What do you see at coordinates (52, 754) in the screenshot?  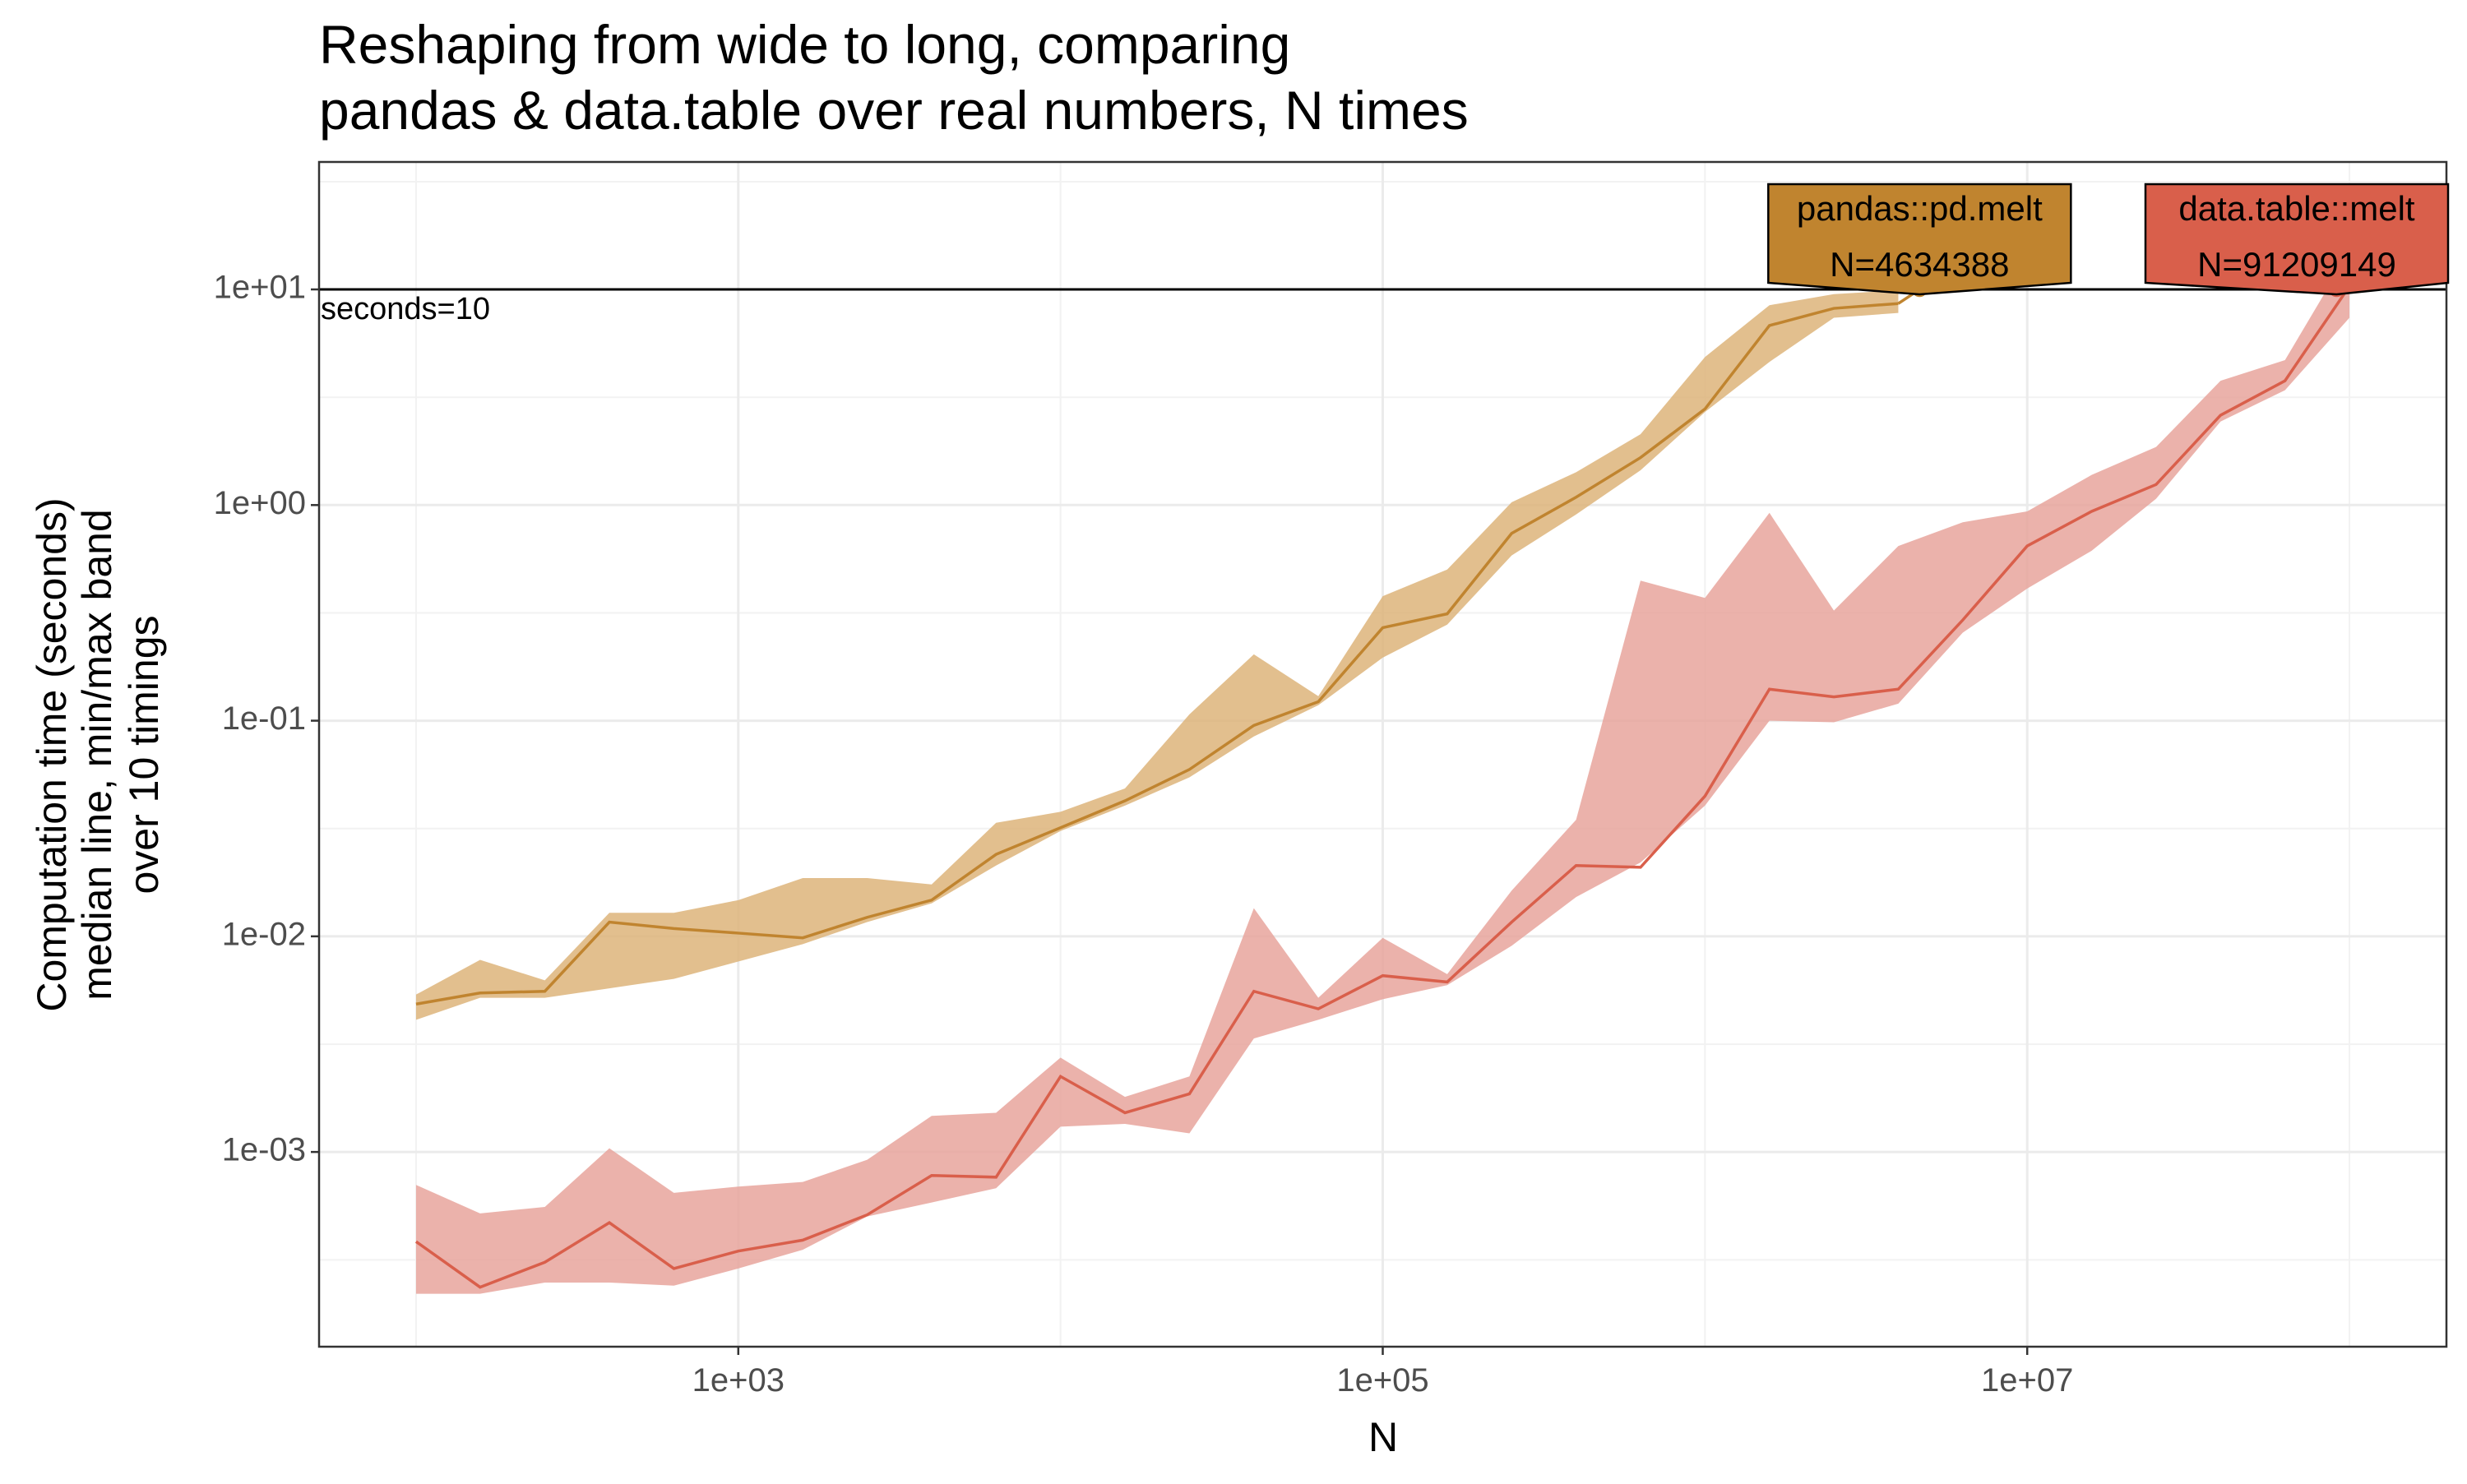 I see `y-axis-title: Computation time (seconds)` at bounding box center [52, 754].